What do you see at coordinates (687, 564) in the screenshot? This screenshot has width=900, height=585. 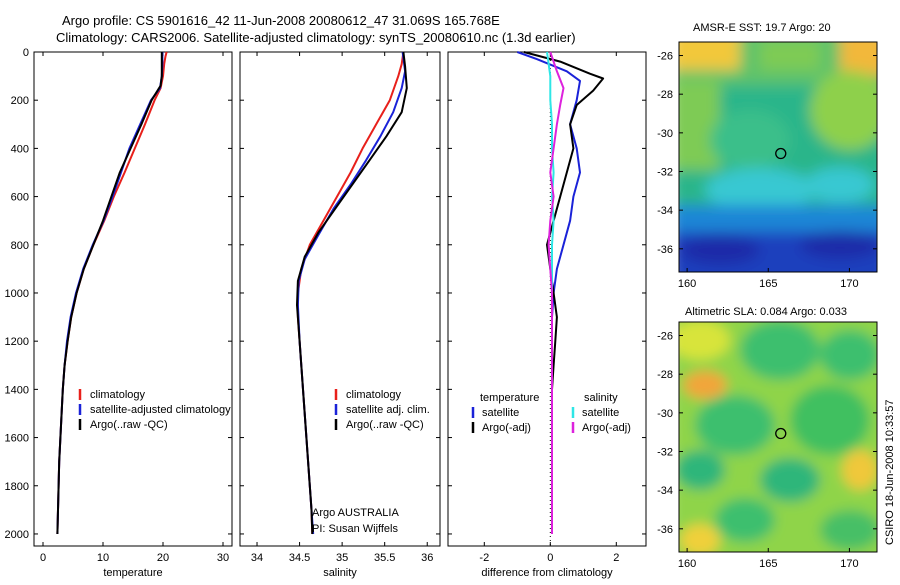 I see `sla-lon-label: 160` at bounding box center [687, 564].